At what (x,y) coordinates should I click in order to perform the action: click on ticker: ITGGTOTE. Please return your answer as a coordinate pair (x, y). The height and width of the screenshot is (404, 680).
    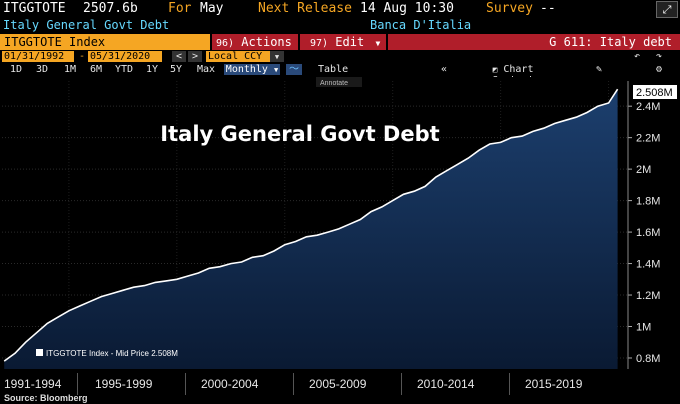
    Looking at the image, I should click on (34, 8).